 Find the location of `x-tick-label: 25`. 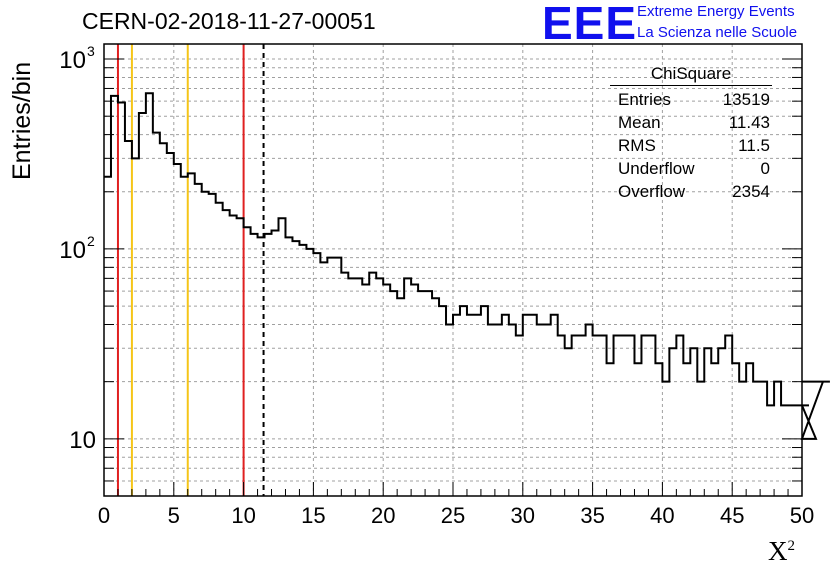

x-tick-label: 25 is located at coordinates (453, 515).